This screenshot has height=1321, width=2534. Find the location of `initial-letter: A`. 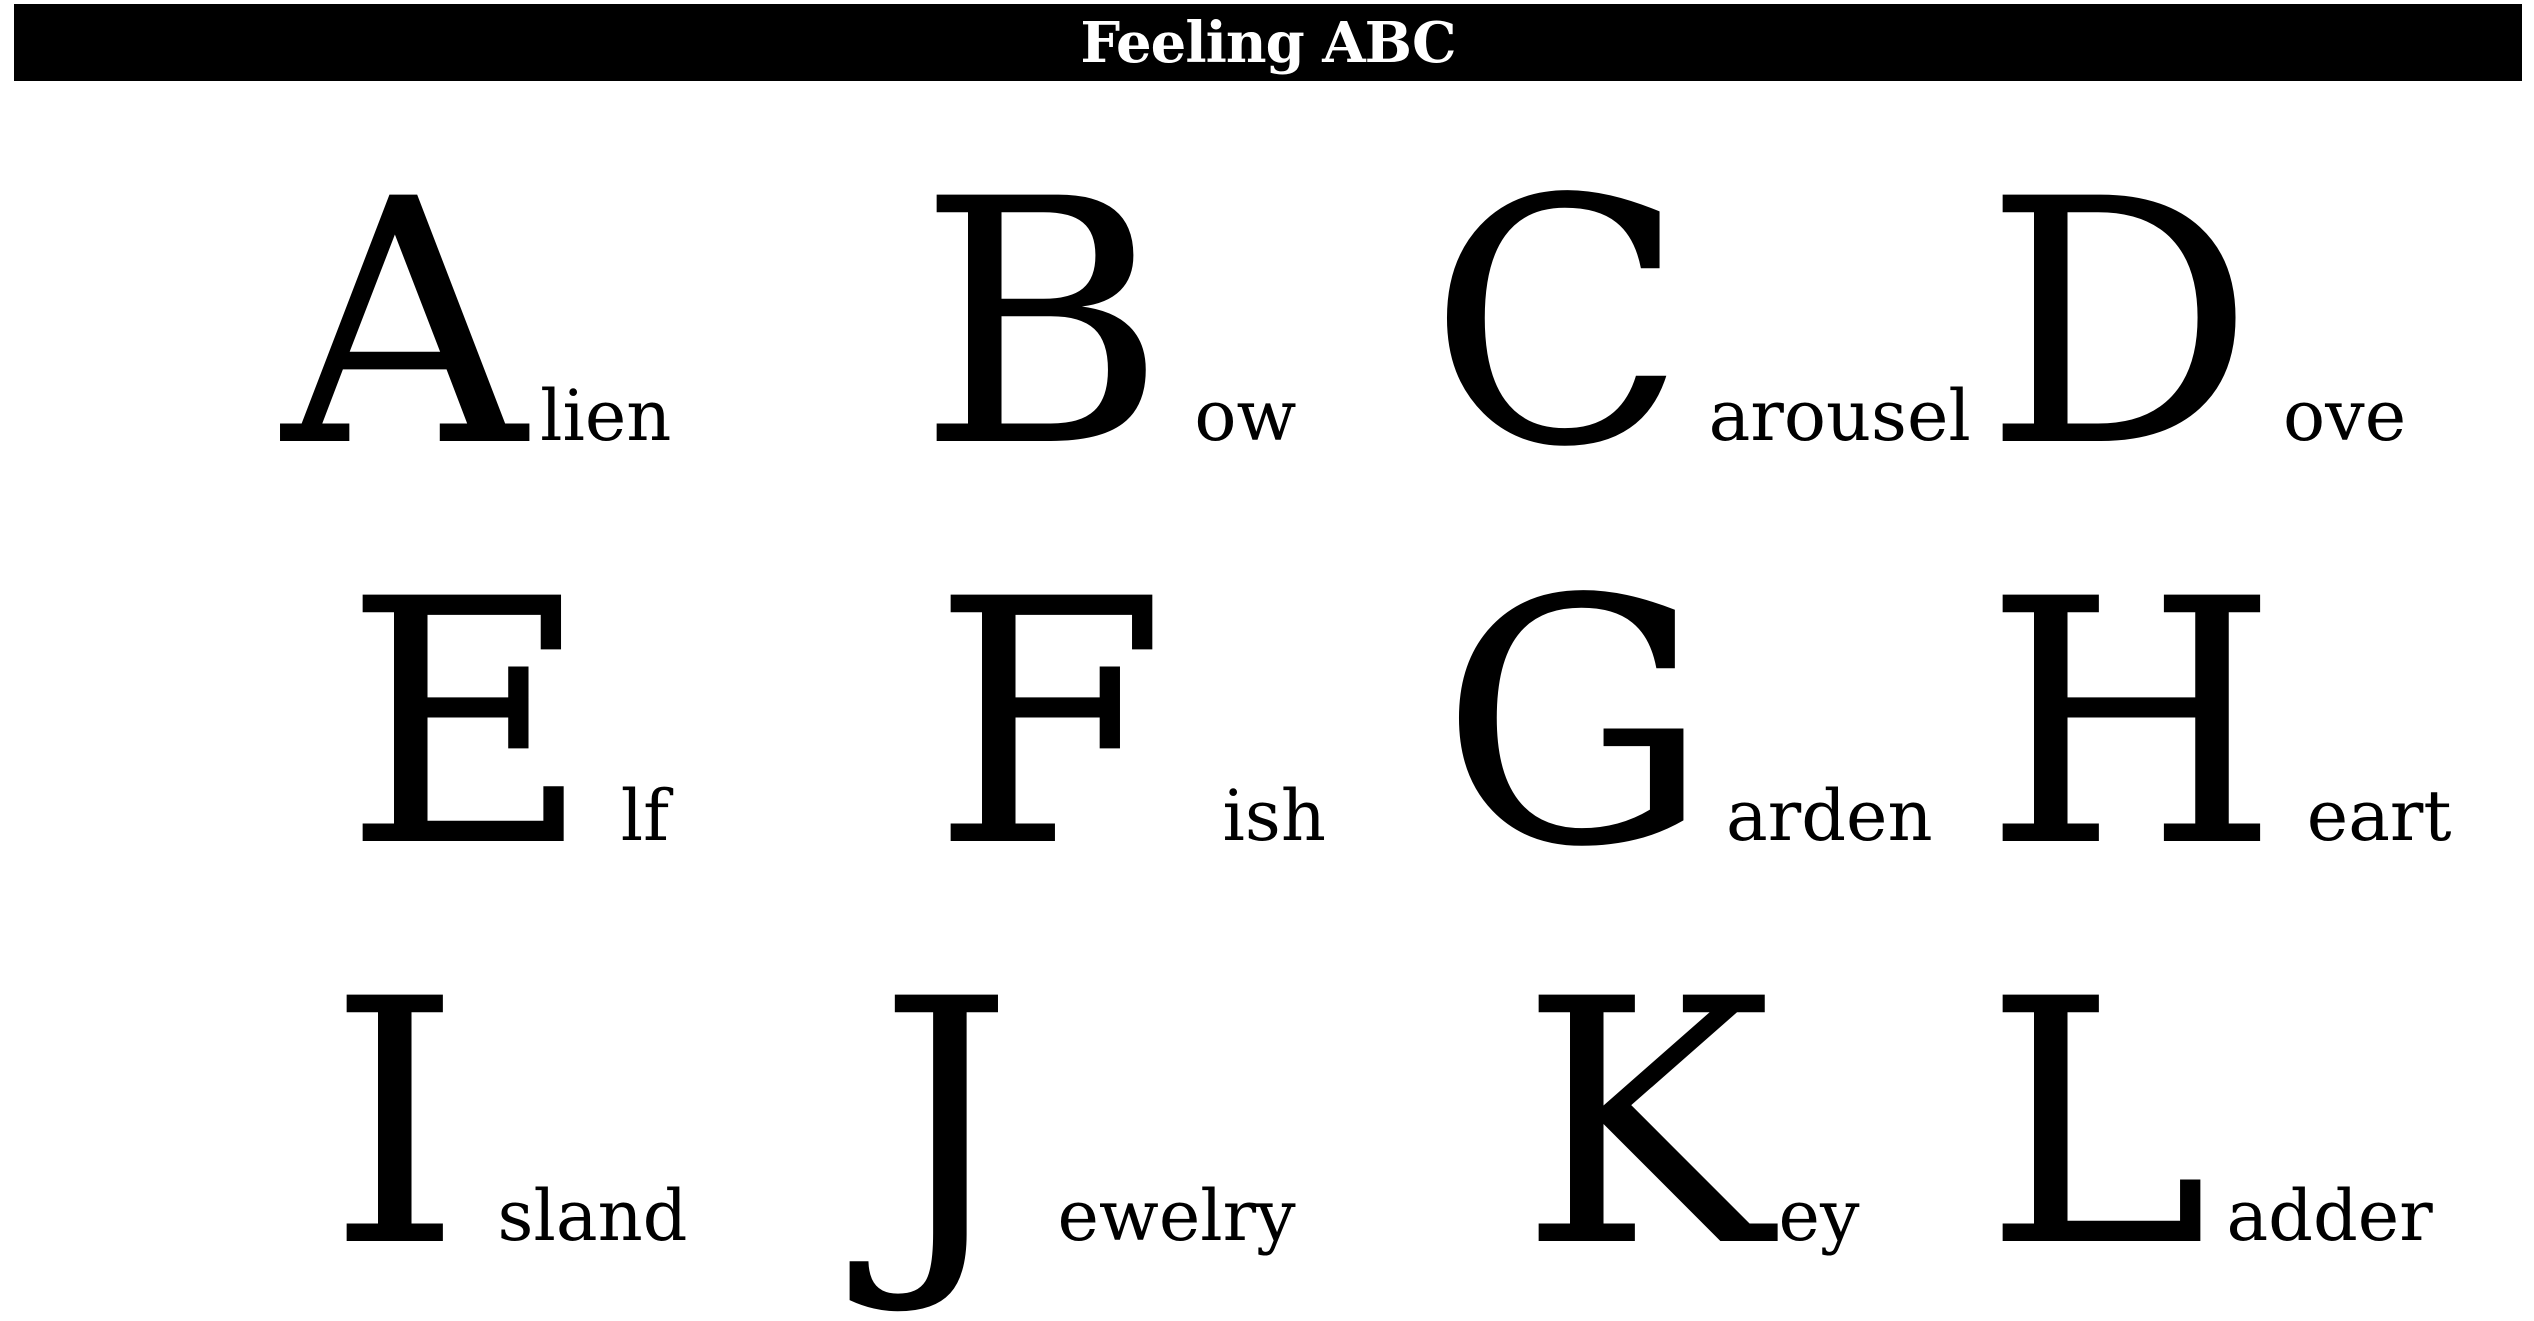

initial-letter: A is located at coordinates (404, 324).